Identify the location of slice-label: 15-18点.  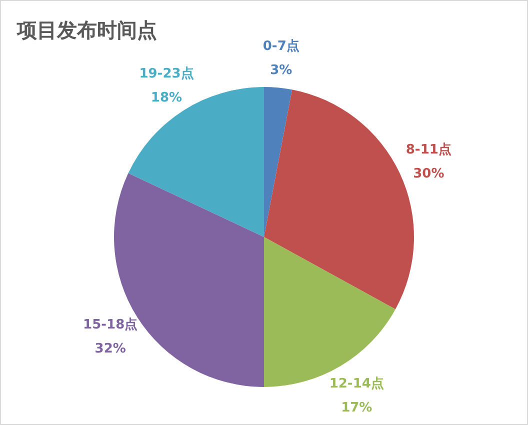
(110, 324).